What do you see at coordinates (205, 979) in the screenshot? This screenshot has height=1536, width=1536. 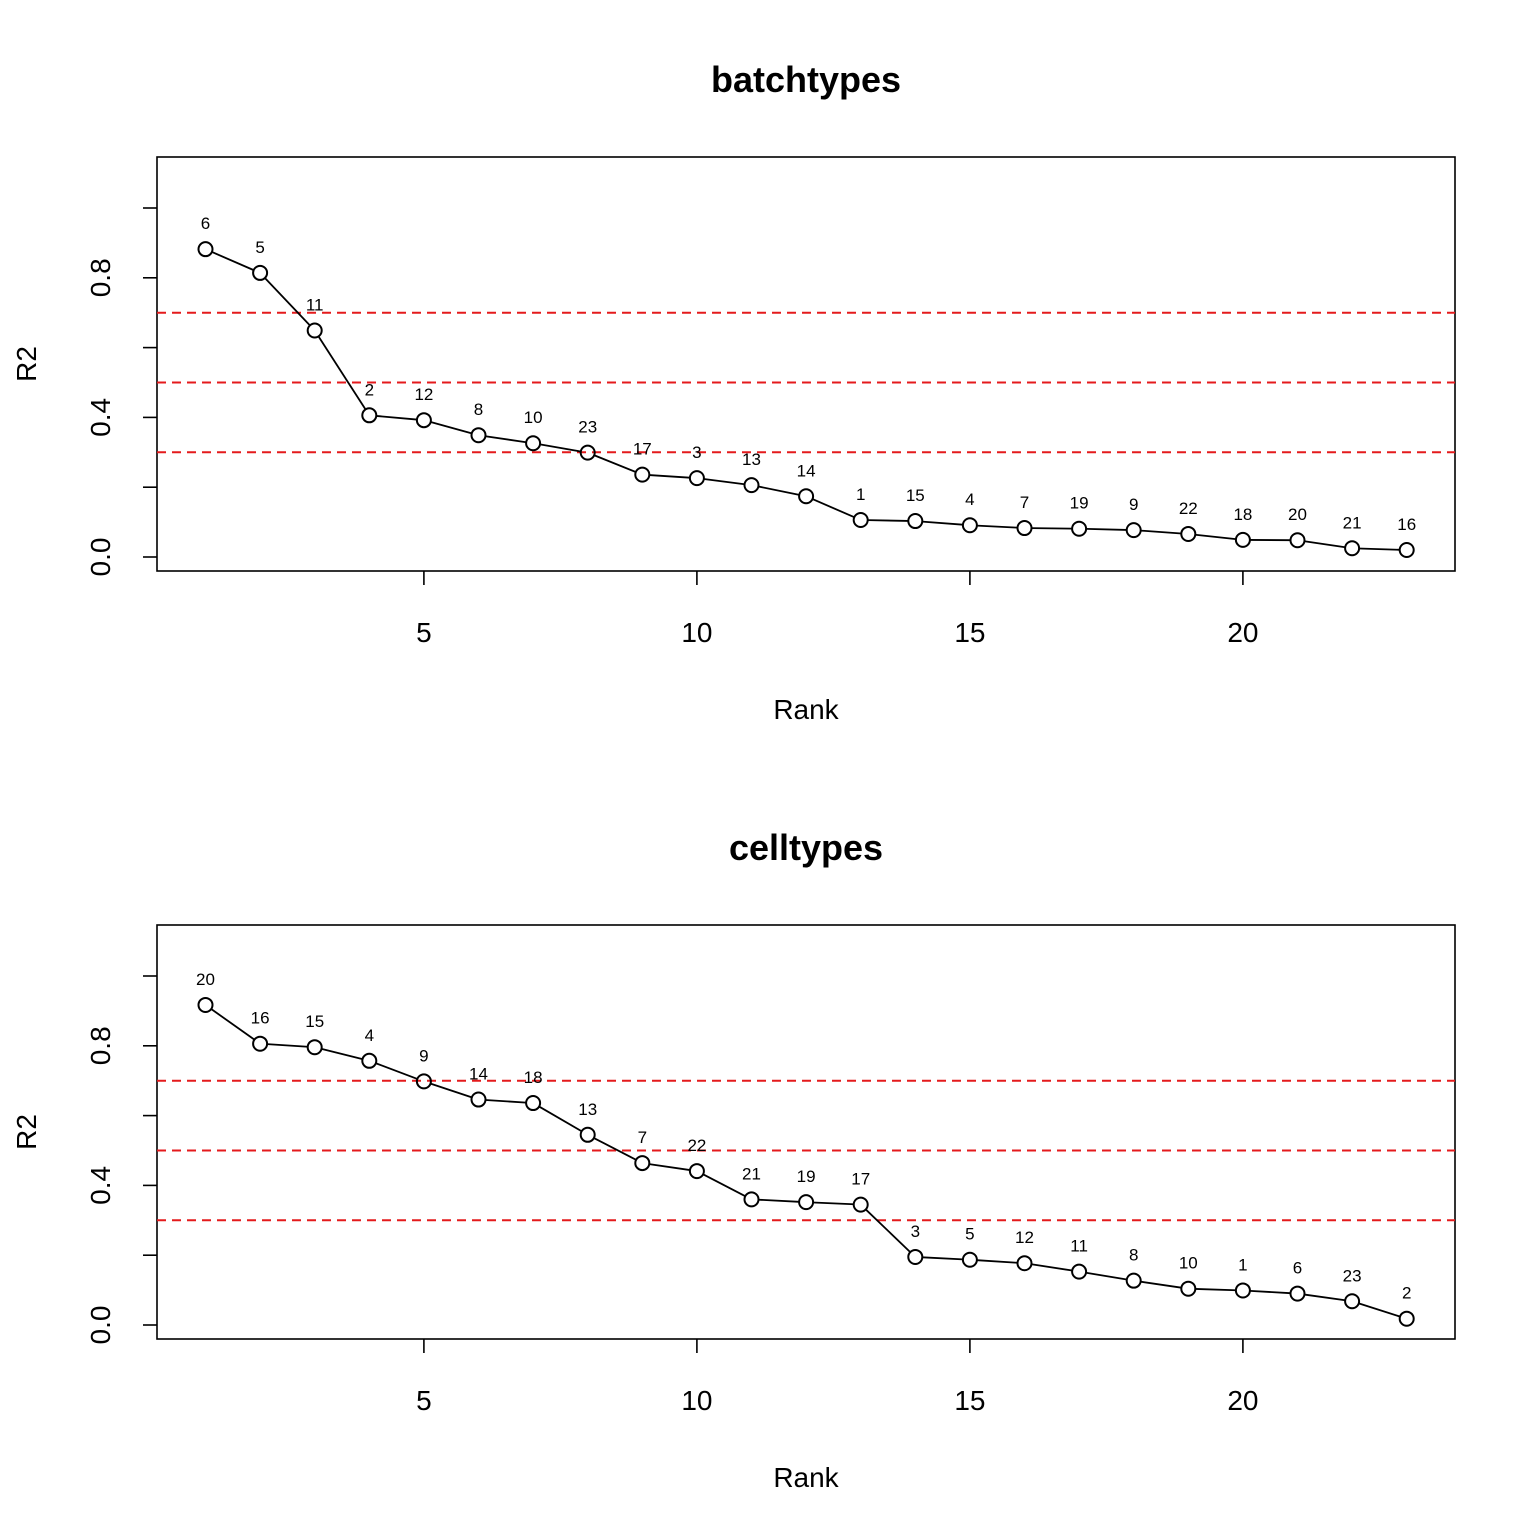 I see `data-point-label: 20` at bounding box center [205, 979].